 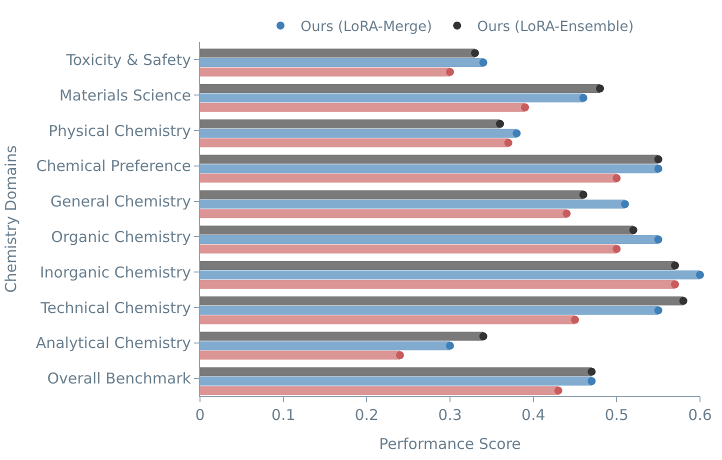 What do you see at coordinates (119, 379) in the screenshot?
I see `y-tick-label: Overall Benchmark` at bounding box center [119, 379].